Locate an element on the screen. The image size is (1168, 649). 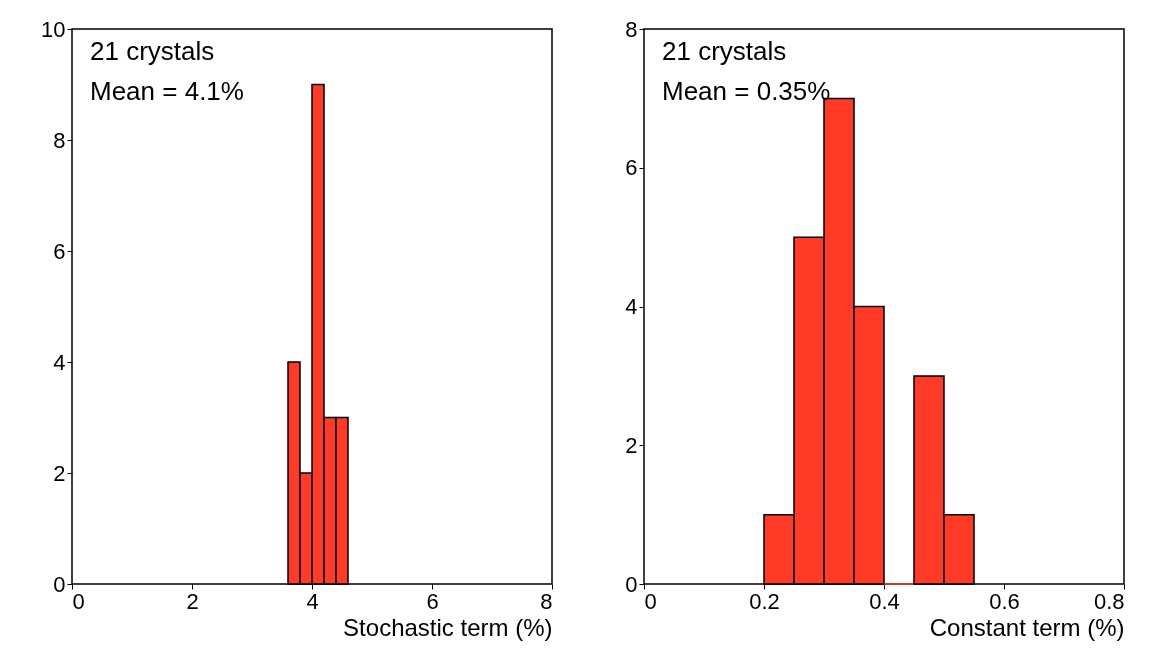
y-tick-label: 10 is located at coordinates (53, 29).